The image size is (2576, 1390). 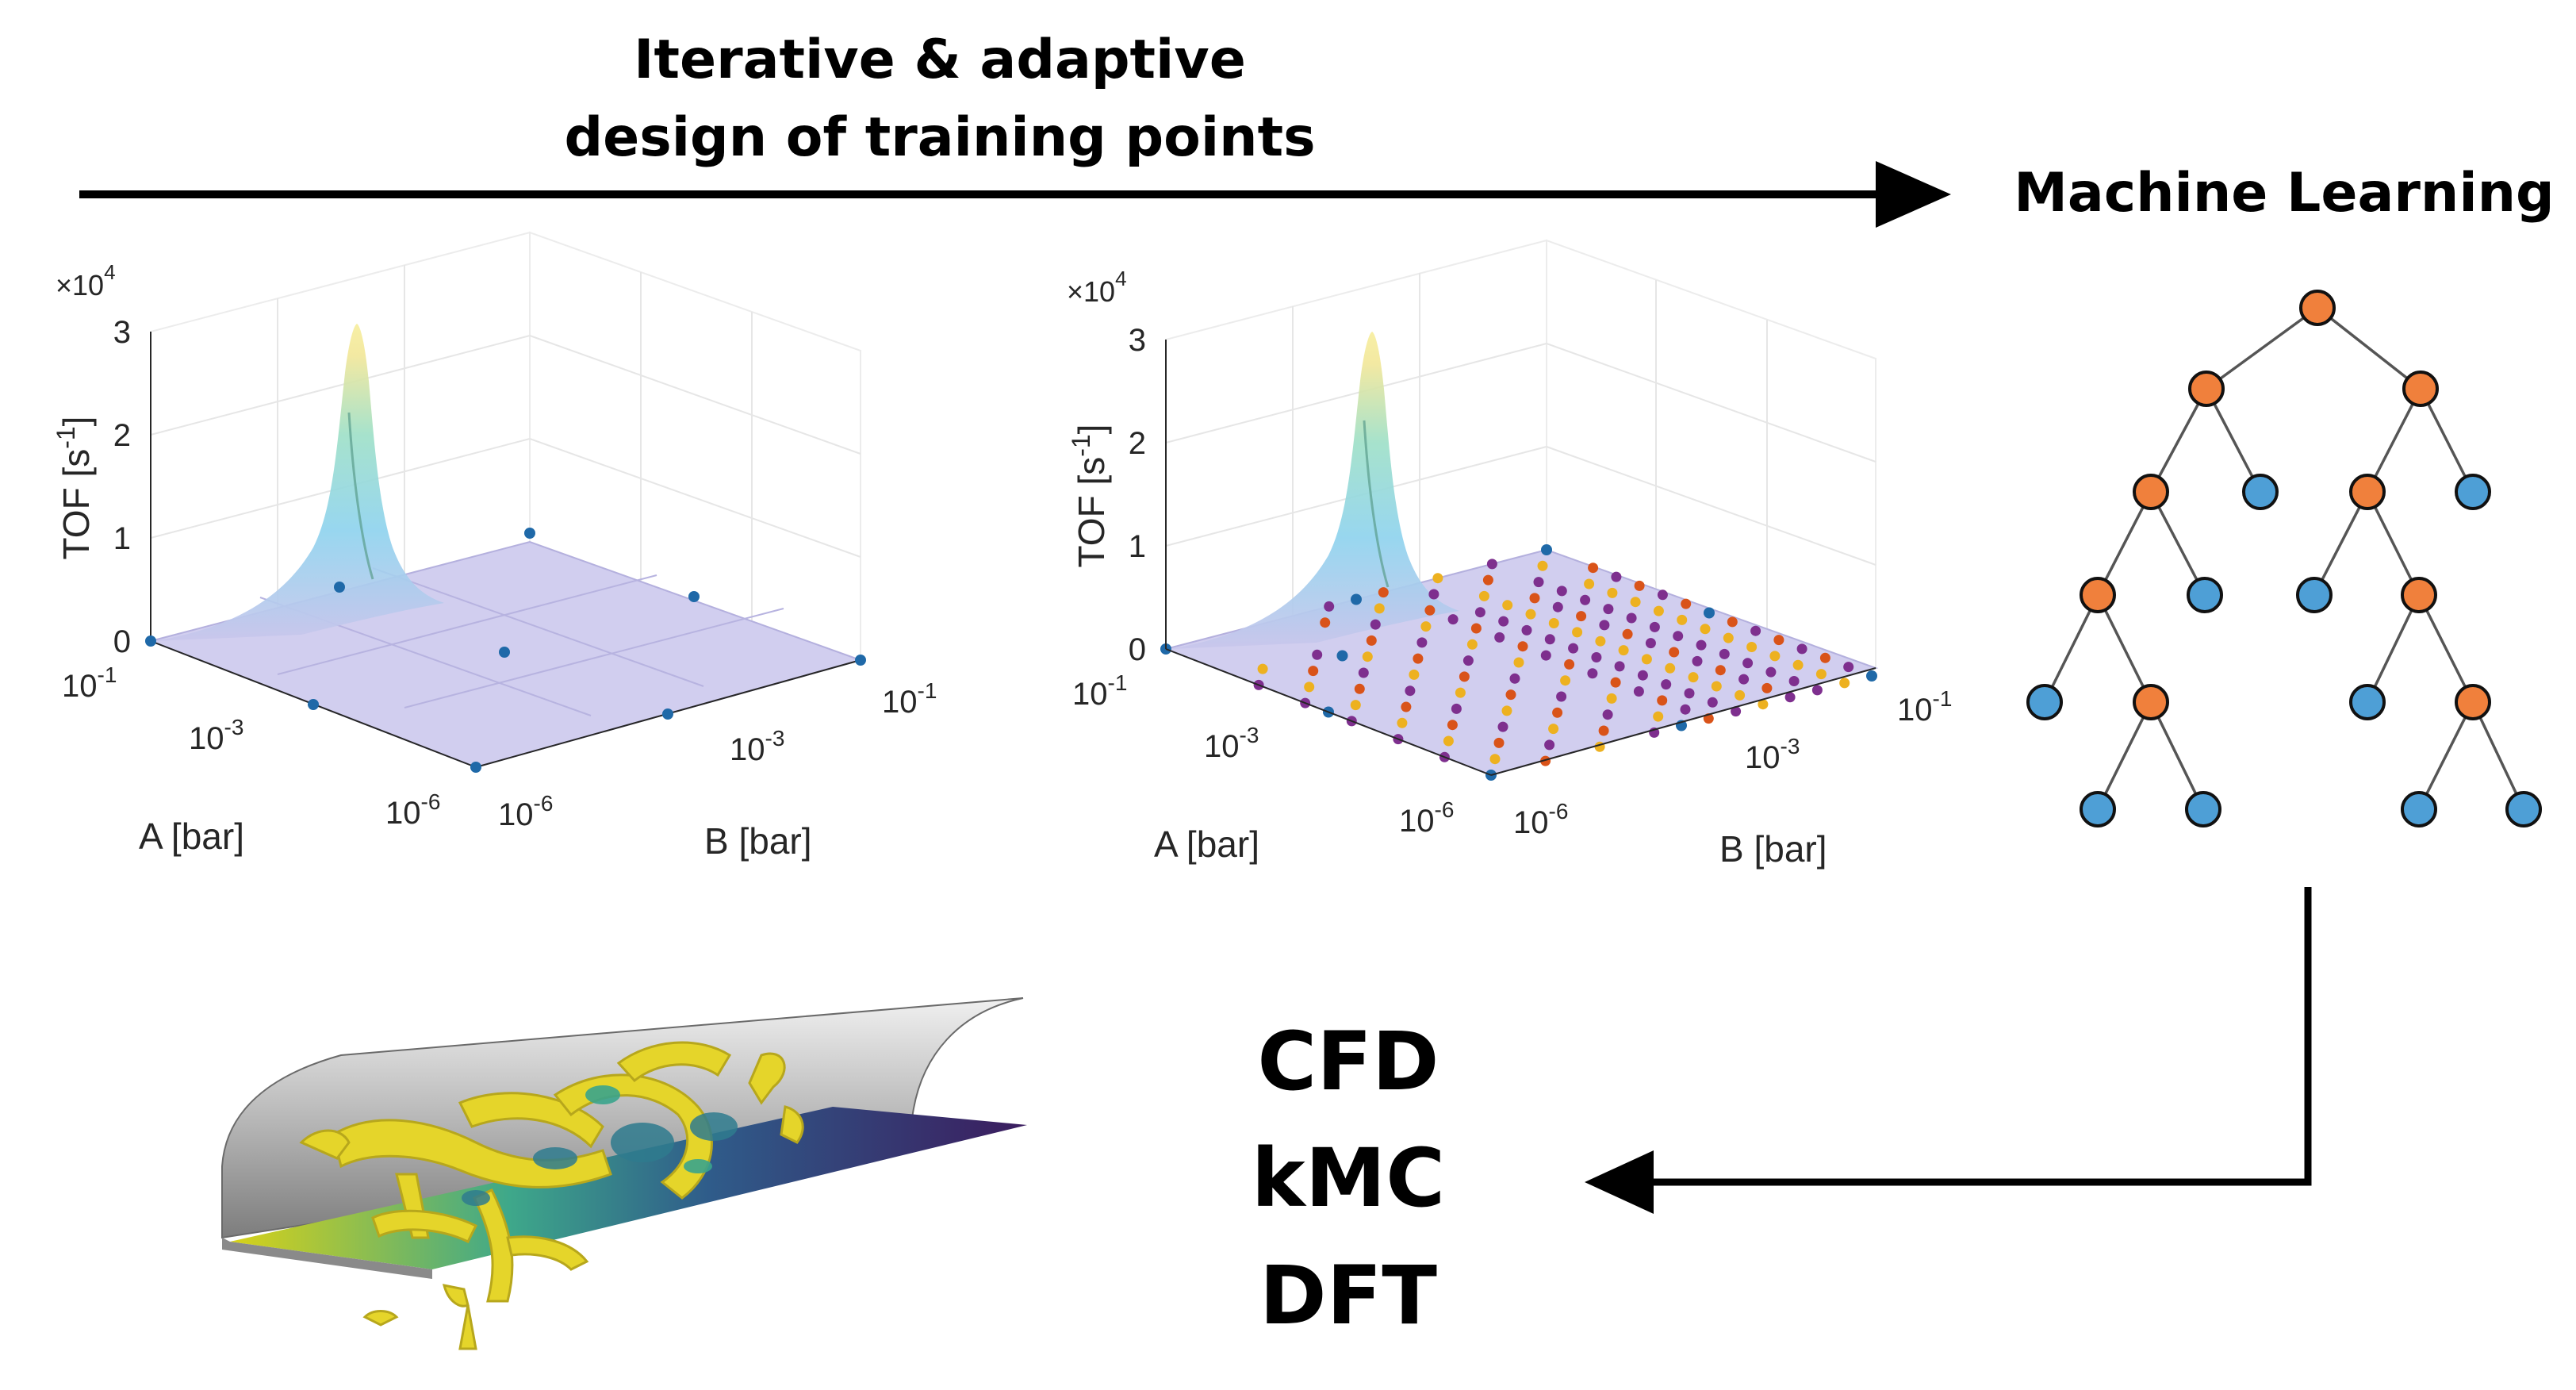 What do you see at coordinates (910, 699) in the screenshot?
I see `plot-left-ytick: 10⁻¹` at bounding box center [910, 699].